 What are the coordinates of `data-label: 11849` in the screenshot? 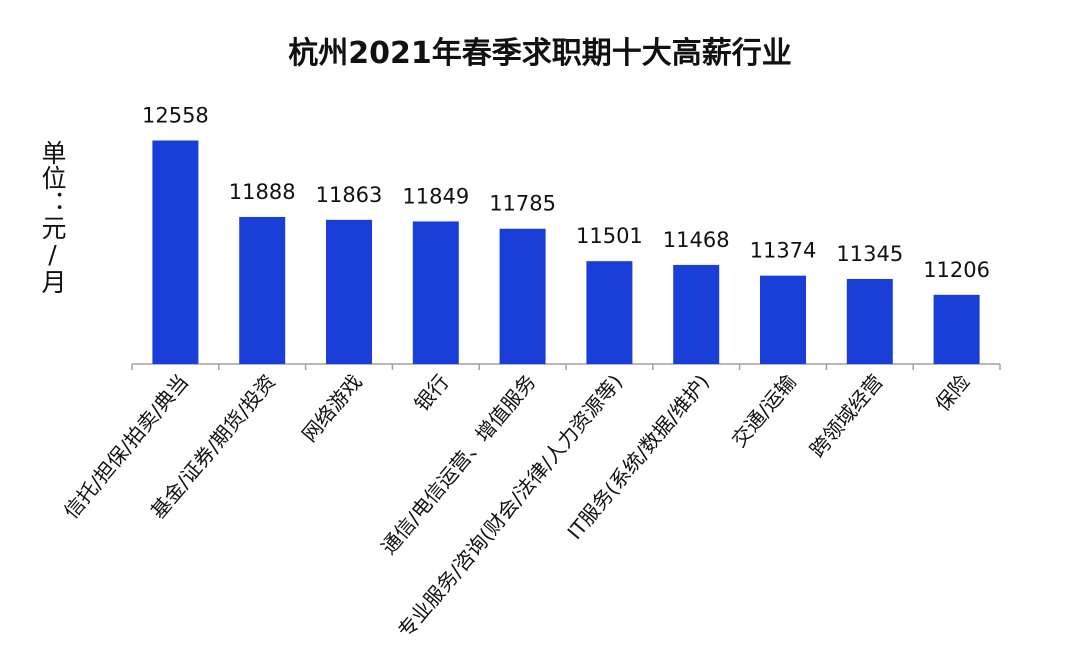 It's located at (435, 196).